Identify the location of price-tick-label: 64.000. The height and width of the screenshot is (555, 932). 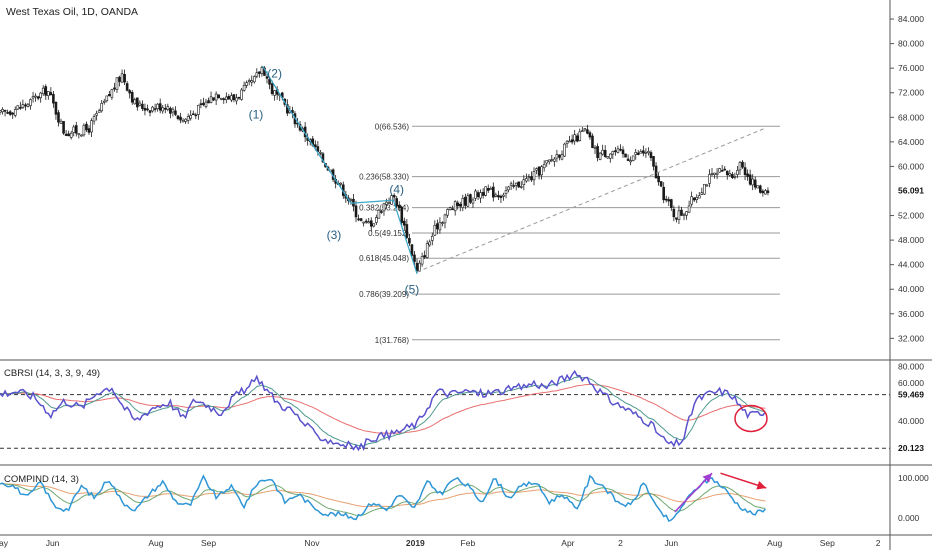
(911, 142).